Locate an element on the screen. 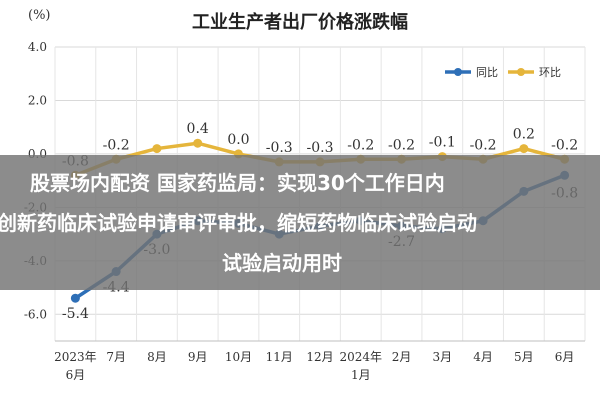 This screenshot has width=600, height=400. x-tick-label: 8月 is located at coordinates (157, 357).